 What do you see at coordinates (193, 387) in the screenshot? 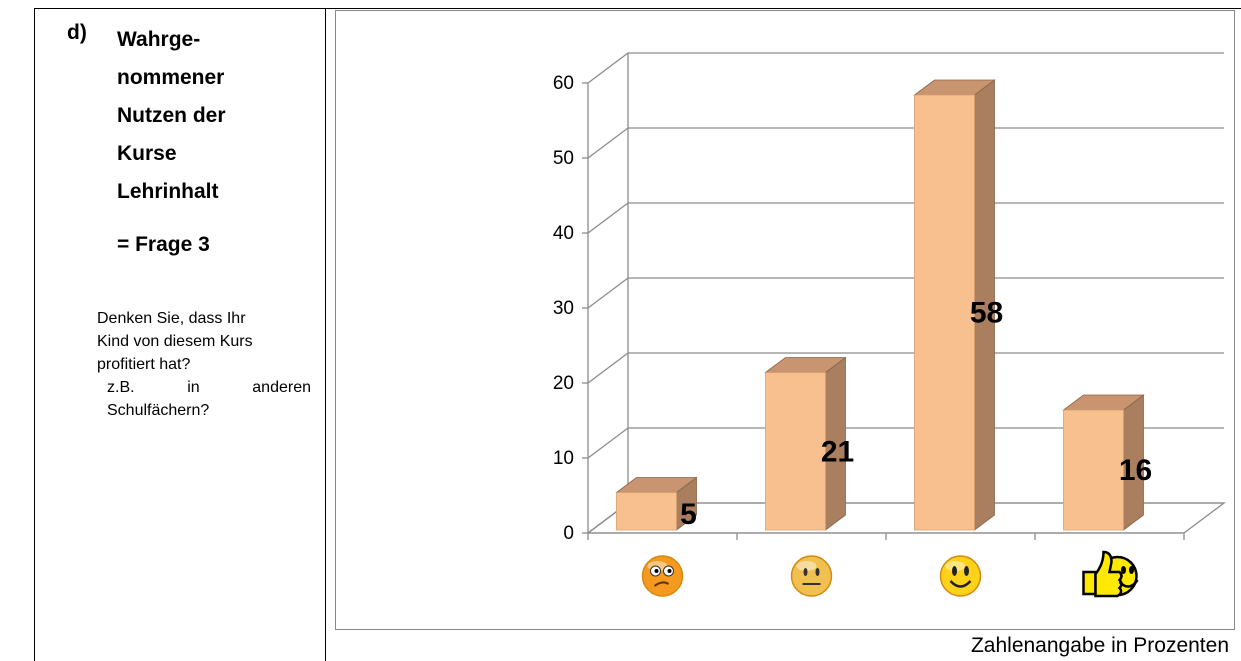
I see `question-word: in` at bounding box center [193, 387].